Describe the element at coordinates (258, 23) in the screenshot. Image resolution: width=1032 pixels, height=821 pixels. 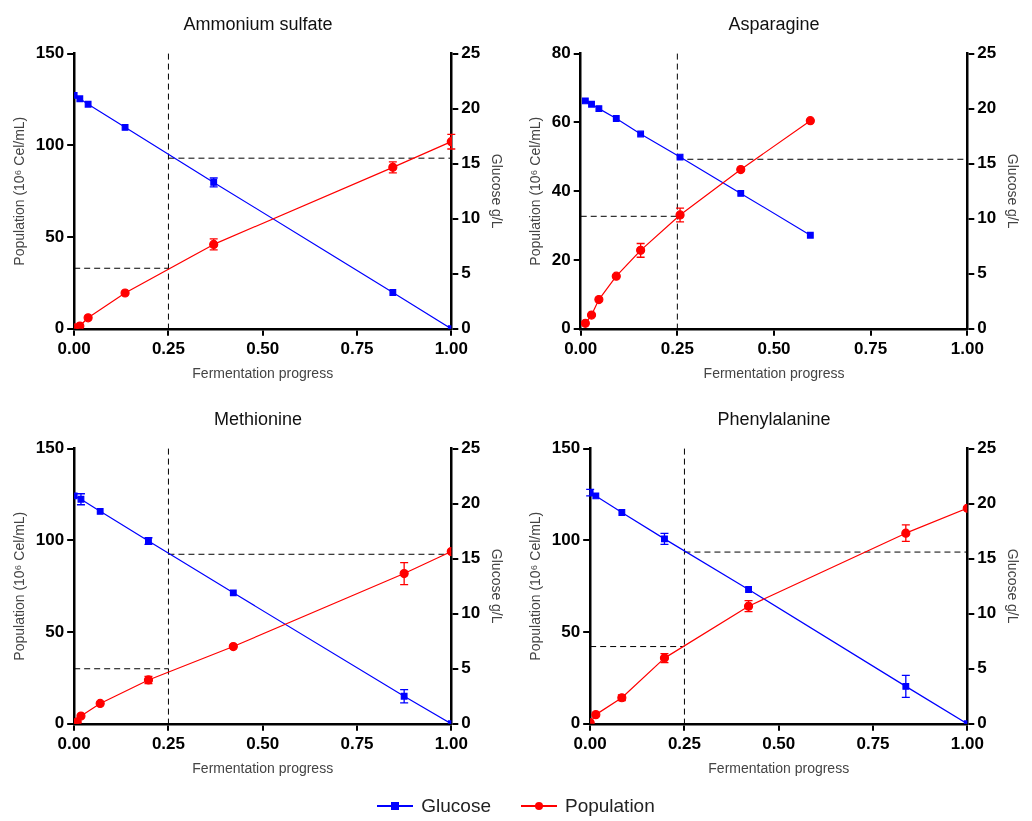
I see `chart-title: Ammonium sulfate` at that location.